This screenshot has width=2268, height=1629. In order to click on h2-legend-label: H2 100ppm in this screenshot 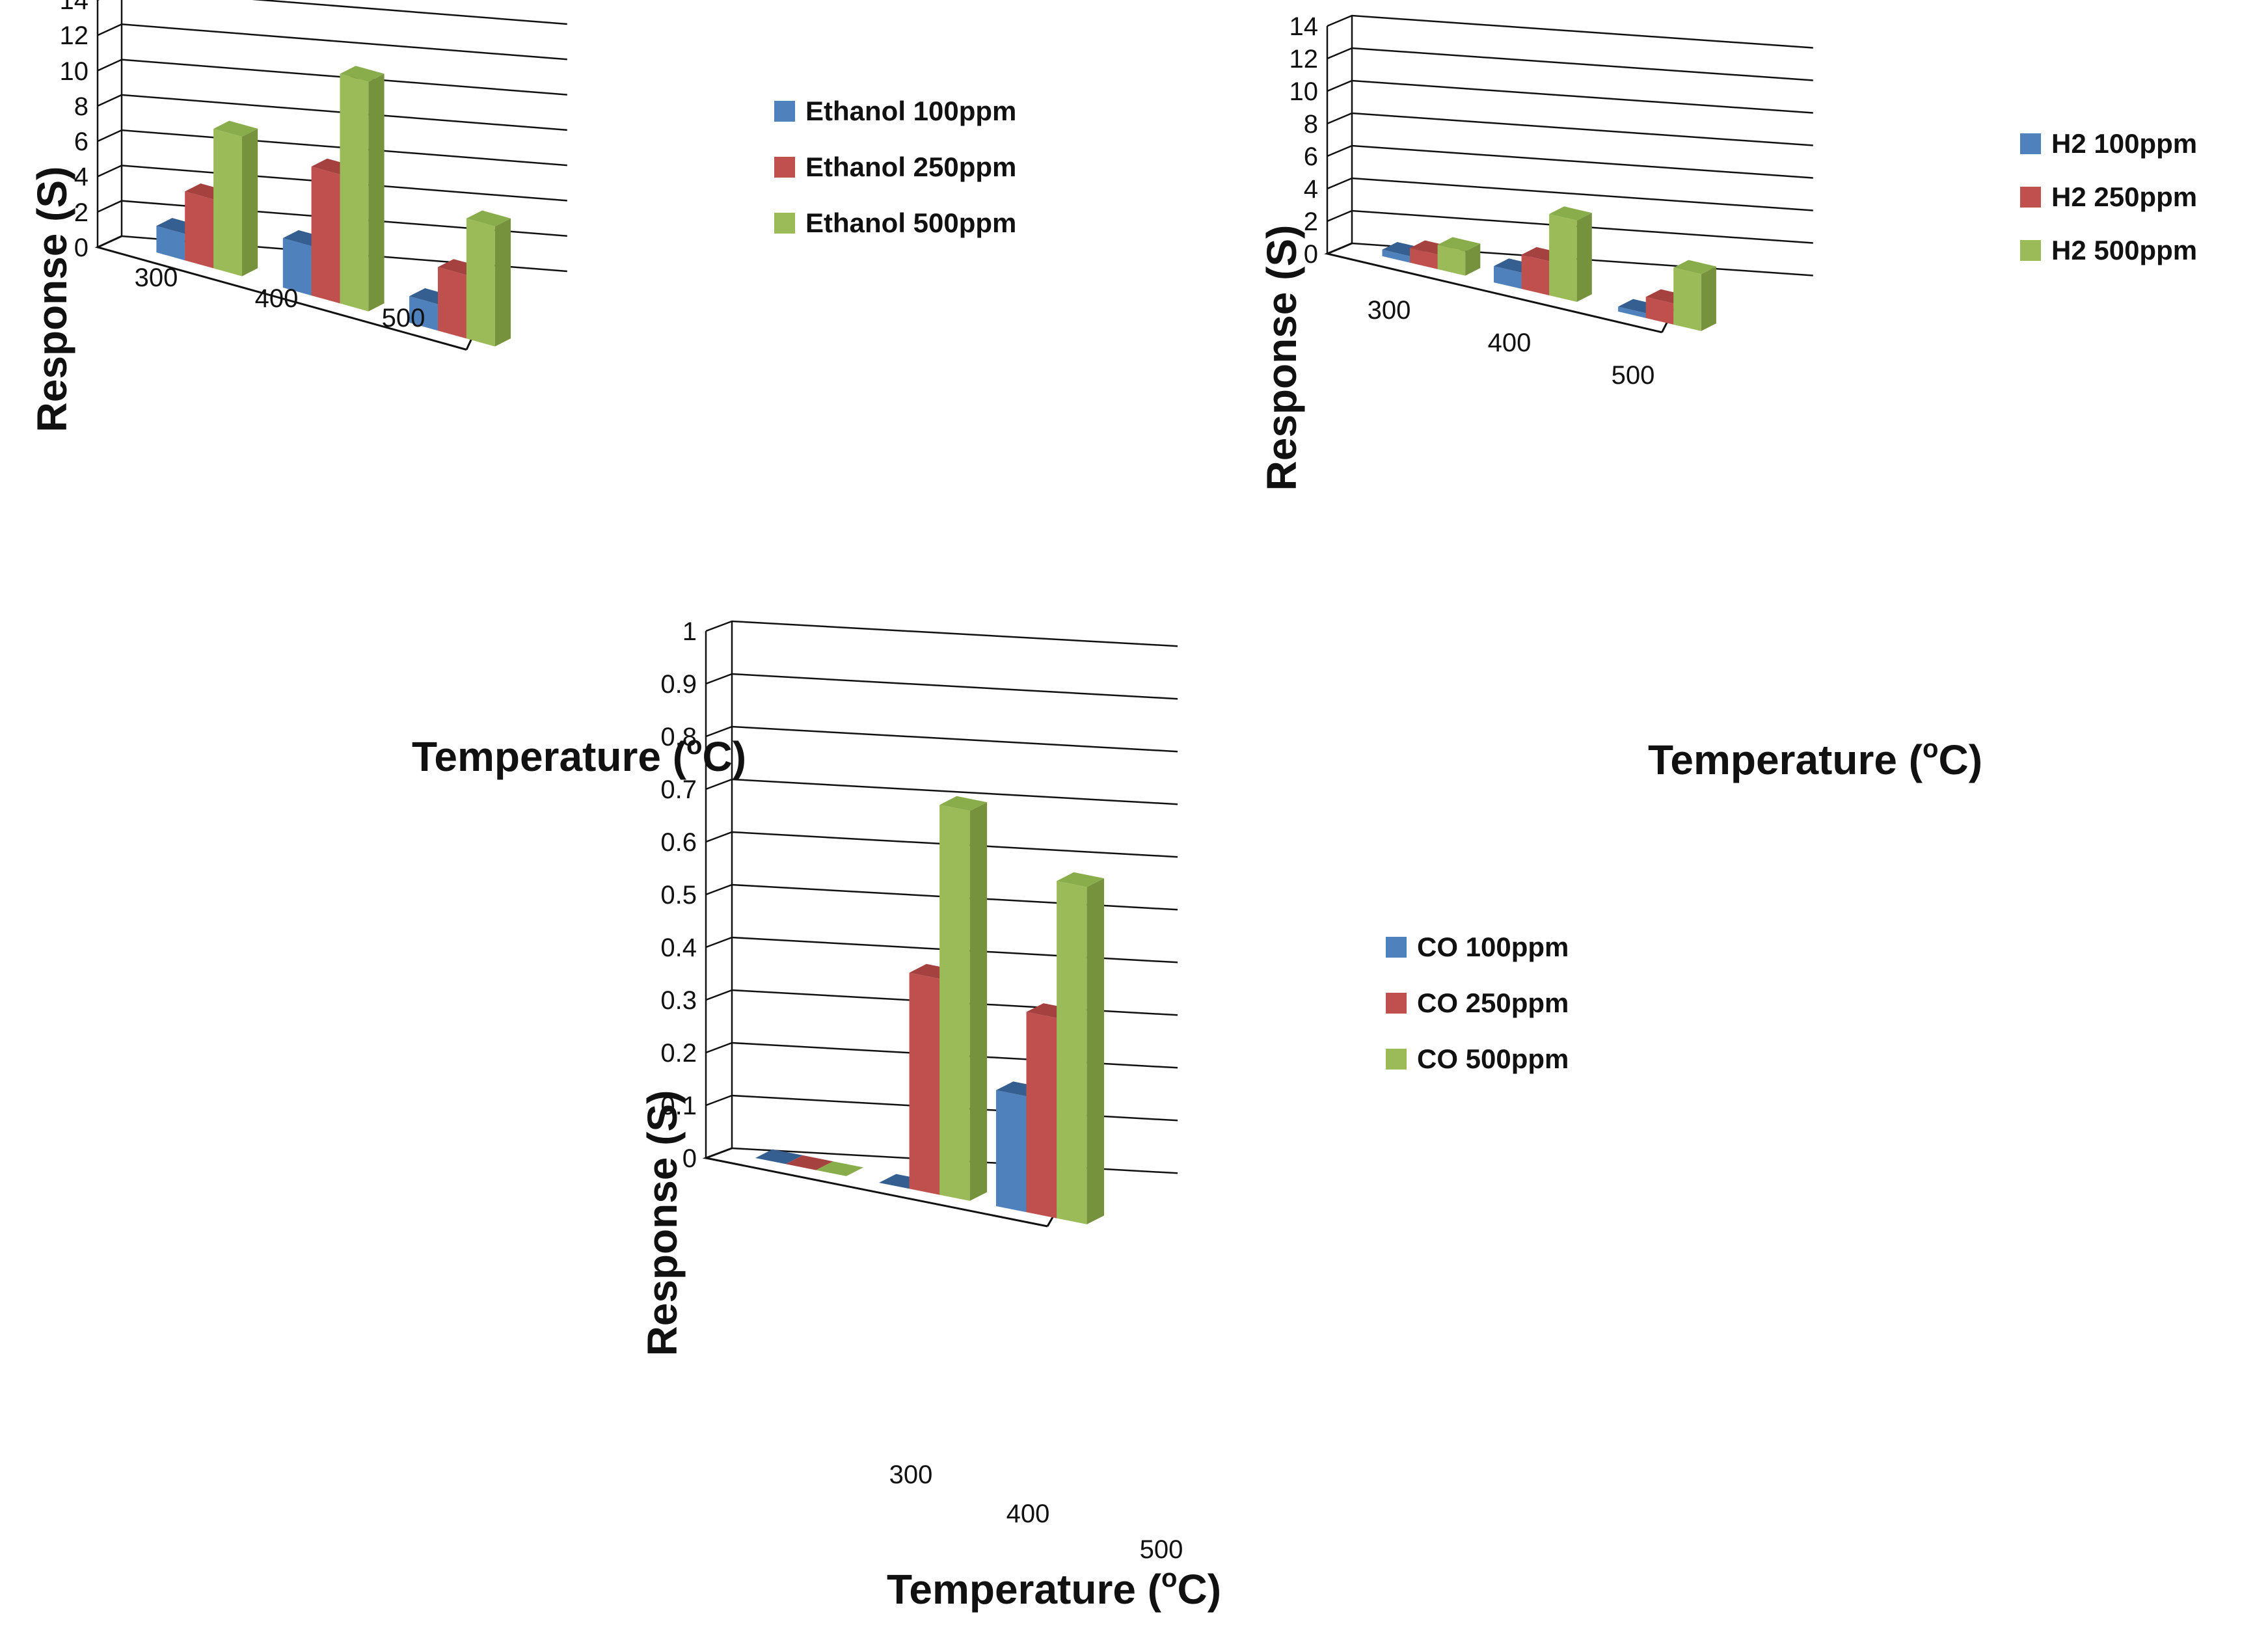, I will do `click(2124, 143)`.